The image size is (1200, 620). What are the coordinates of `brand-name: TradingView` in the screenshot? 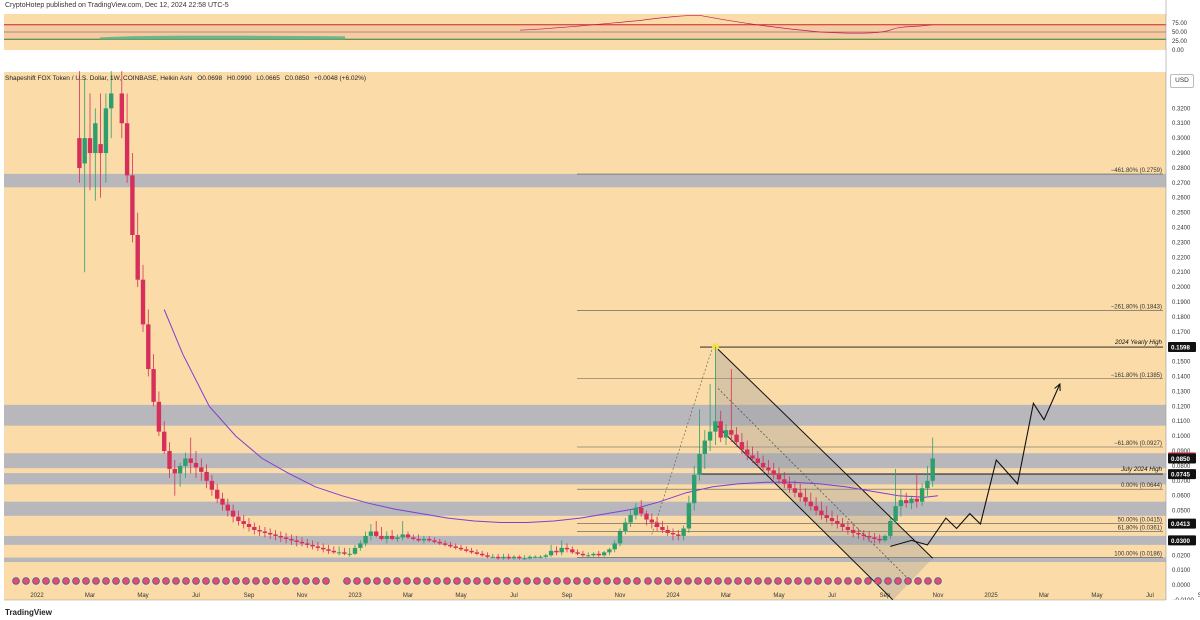 It's located at (28, 612).